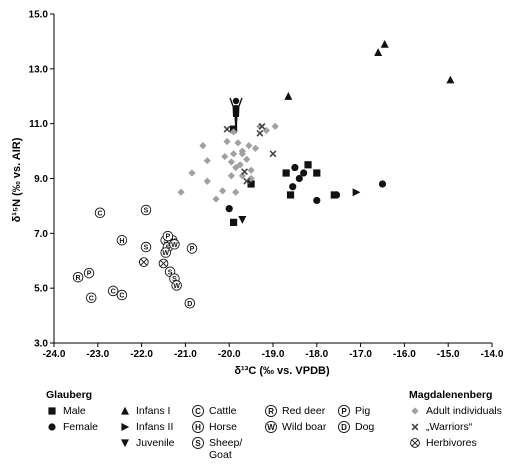 This screenshot has height=465, width=515. What do you see at coordinates (250, 153) in the screenshot?
I see `series-warriors` at bounding box center [250, 153].